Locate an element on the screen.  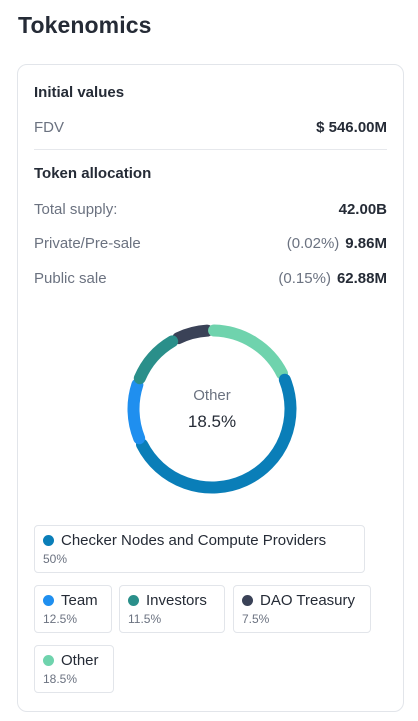
legend-item-dao-treasury: DAO Treasury 7.5% is located at coordinates (302, 609).